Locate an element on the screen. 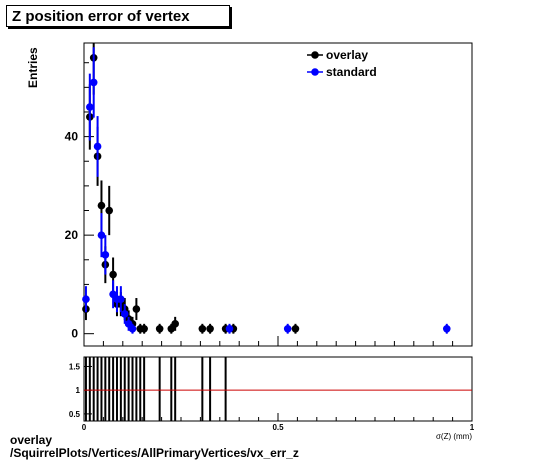 The height and width of the screenshot is (462, 546). ratio-x-tick-label: 1 is located at coordinates (472, 427).